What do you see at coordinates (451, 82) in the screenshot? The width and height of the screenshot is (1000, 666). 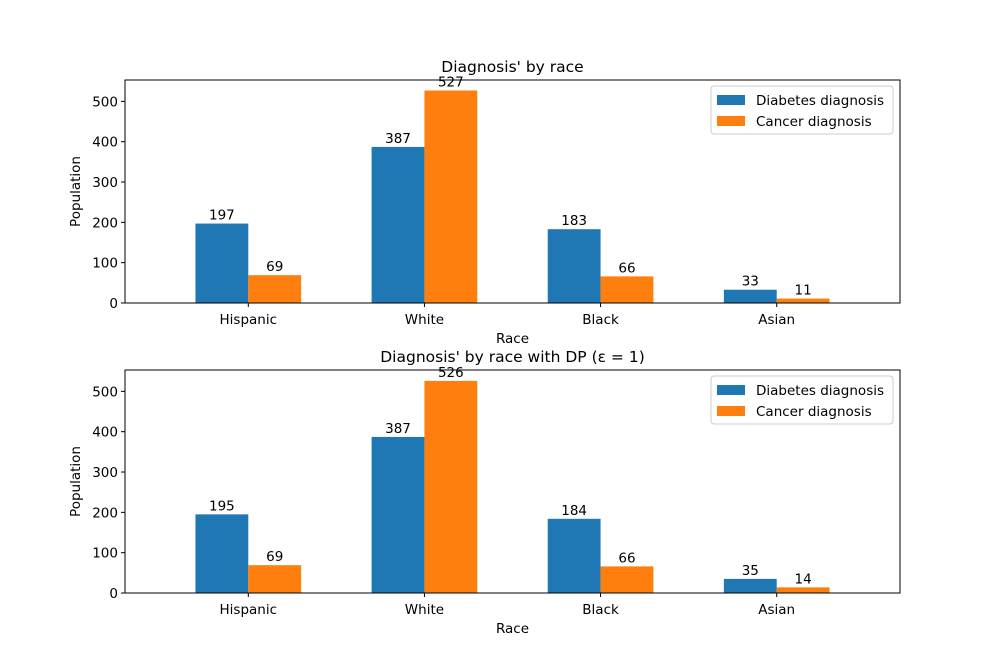 I see `data-label-cancer-white: 527` at bounding box center [451, 82].